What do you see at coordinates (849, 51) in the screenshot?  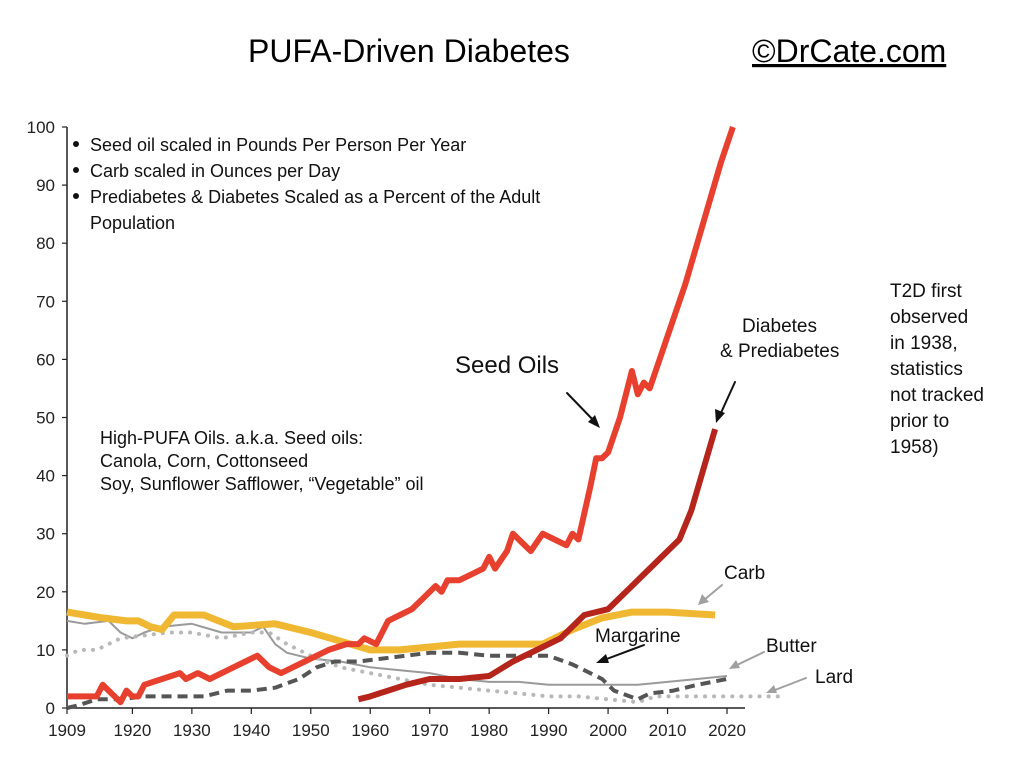 I see `copyright-text: ©DrCate.com` at bounding box center [849, 51].